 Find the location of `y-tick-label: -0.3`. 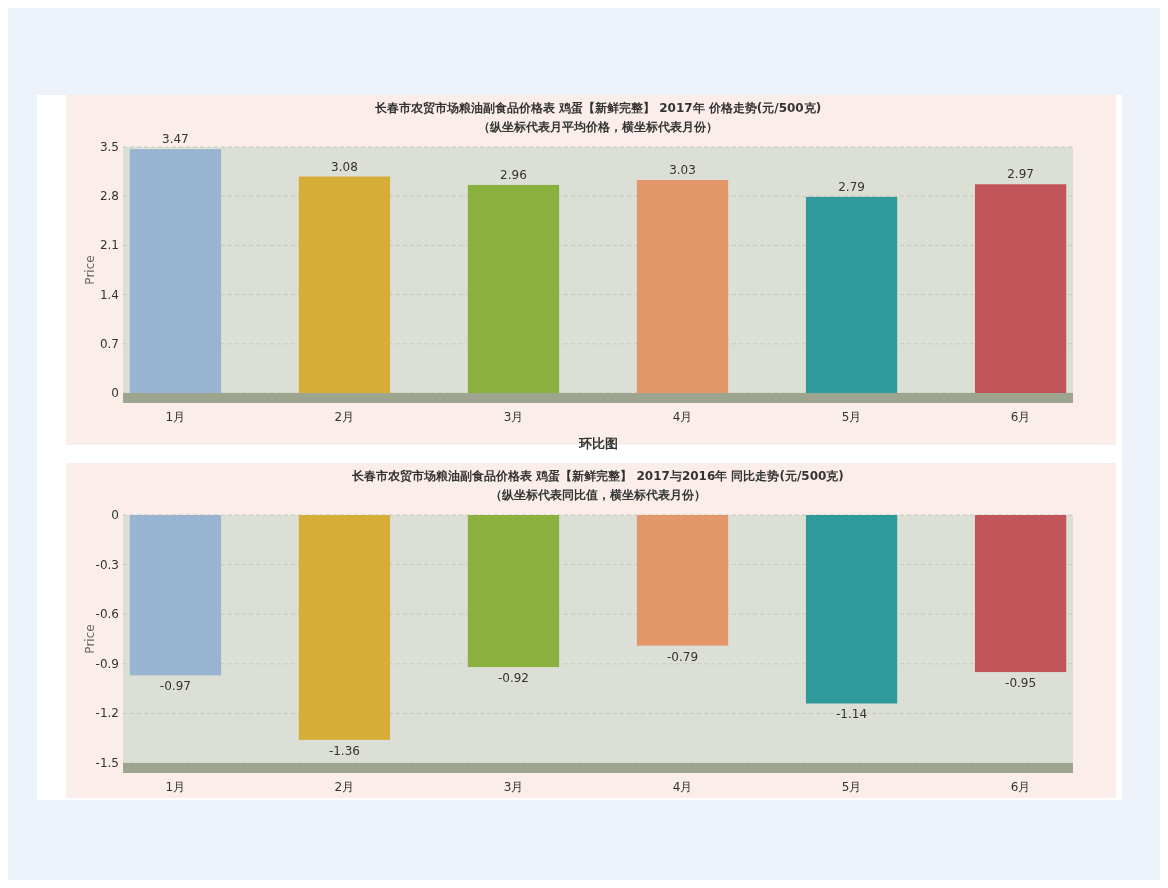

y-tick-label: -0.3 is located at coordinates (107, 564).